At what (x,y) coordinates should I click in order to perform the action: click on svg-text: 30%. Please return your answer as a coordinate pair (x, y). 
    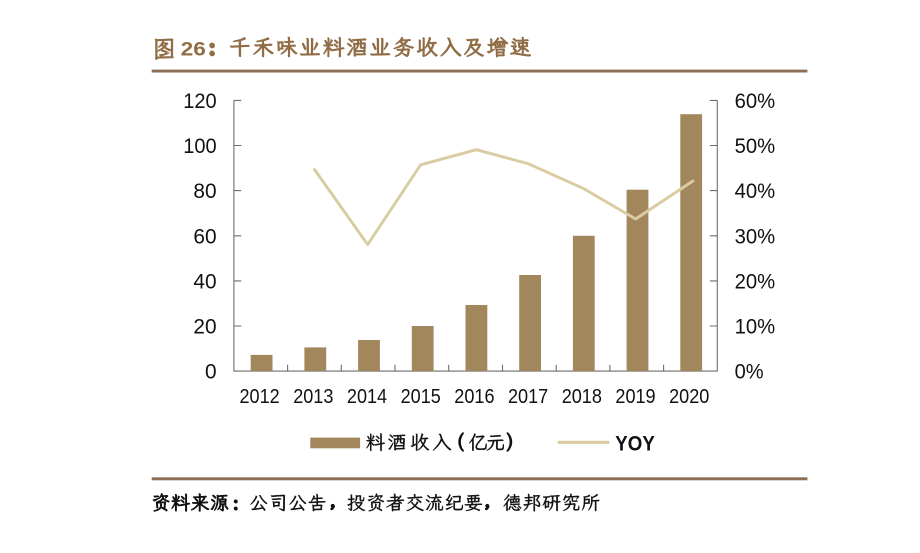
    Looking at the image, I should click on (755, 236).